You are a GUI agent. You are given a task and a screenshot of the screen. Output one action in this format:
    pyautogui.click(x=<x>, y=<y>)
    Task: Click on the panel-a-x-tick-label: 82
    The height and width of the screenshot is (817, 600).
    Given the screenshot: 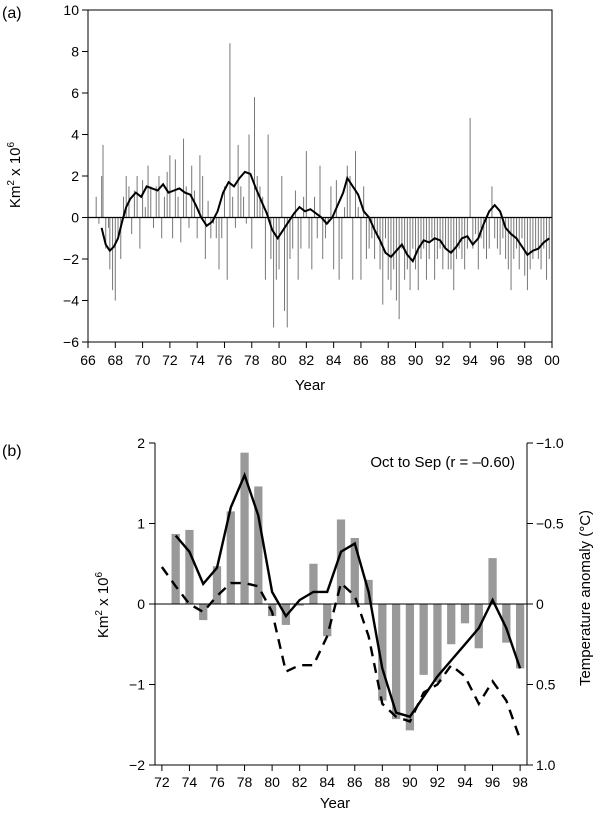 What is the action you would take?
    pyautogui.click(x=307, y=360)
    